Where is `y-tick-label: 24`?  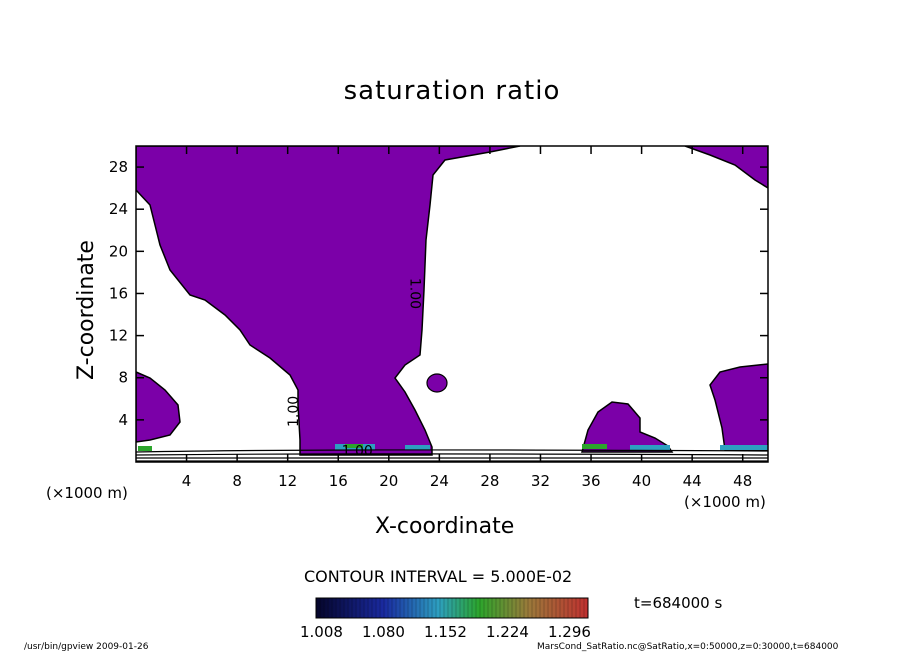
y-tick-label: 24 is located at coordinates (118, 209).